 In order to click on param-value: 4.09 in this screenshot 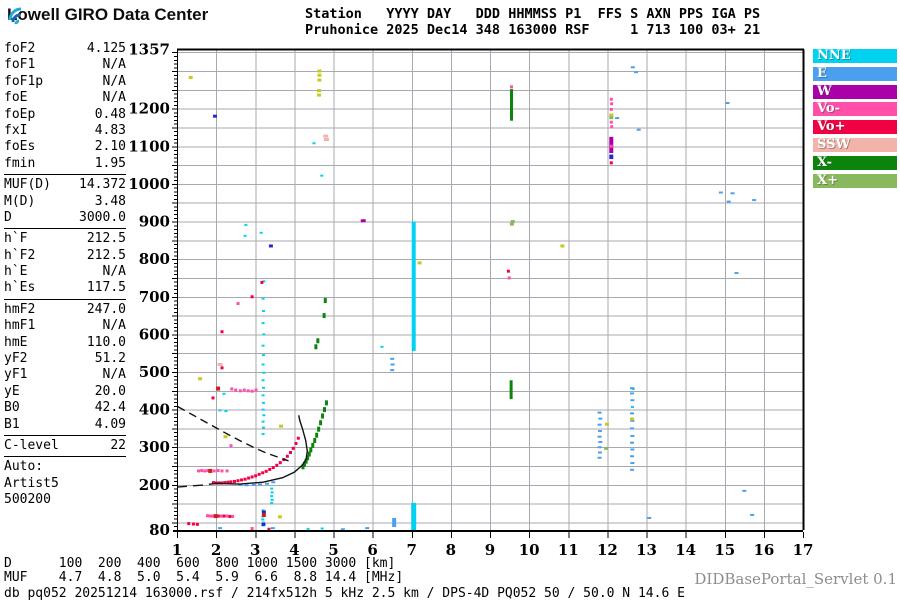, I will do `click(110, 424)`.